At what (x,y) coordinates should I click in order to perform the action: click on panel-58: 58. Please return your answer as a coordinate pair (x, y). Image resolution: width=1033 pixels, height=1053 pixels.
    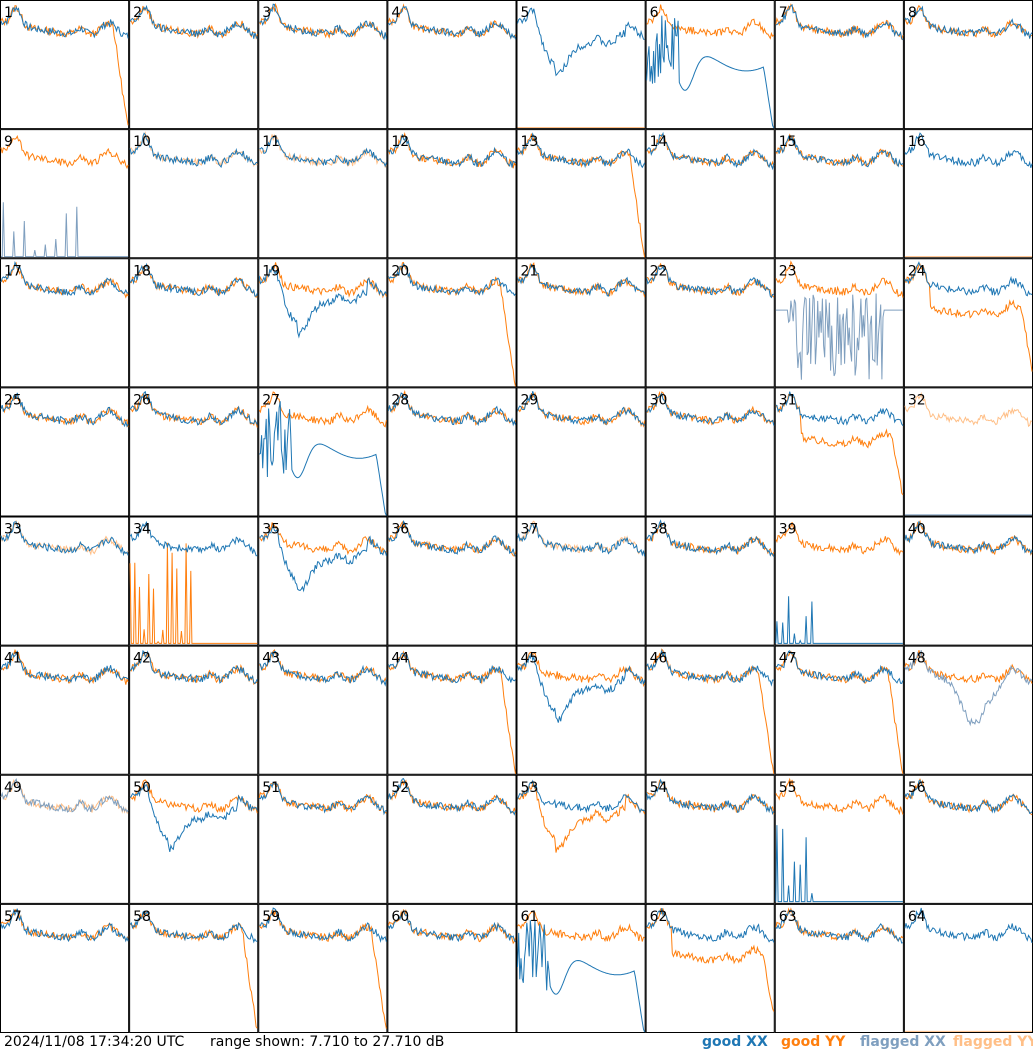
    Looking at the image, I should click on (194, 968).